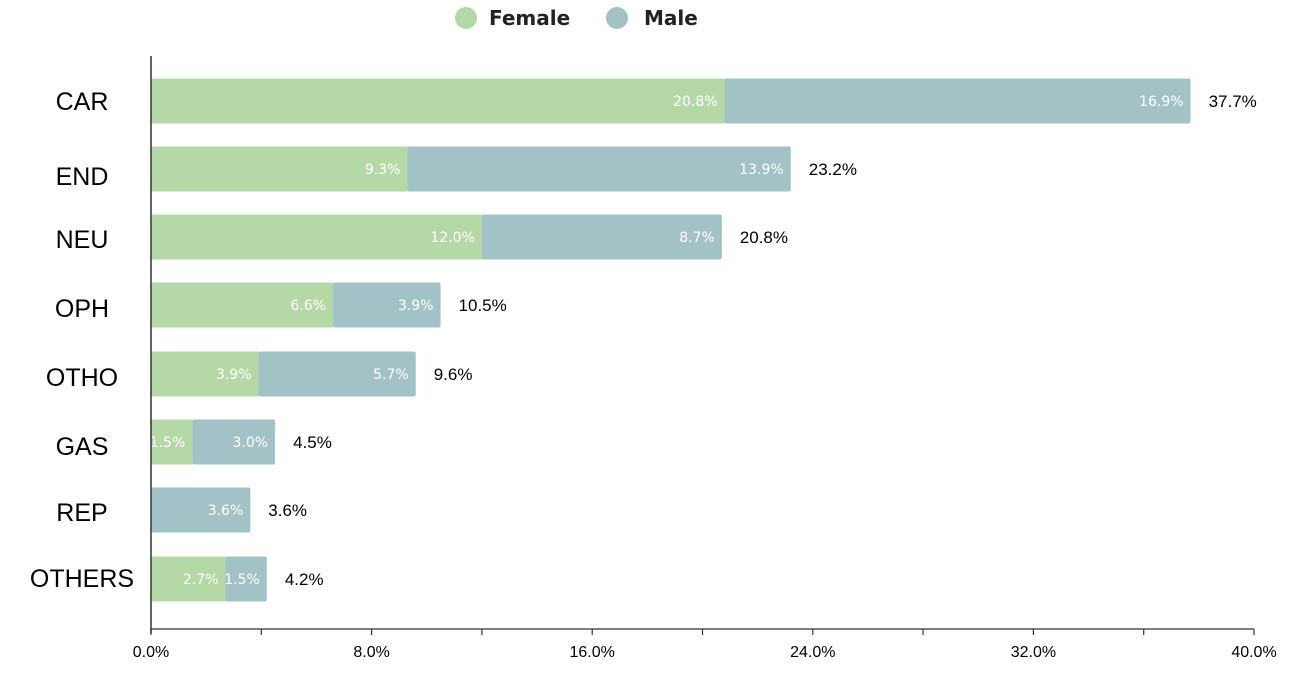 This screenshot has width=1298, height=674. What do you see at coordinates (82, 177) in the screenshot?
I see `category-label-end: END` at bounding box center [82, 177].